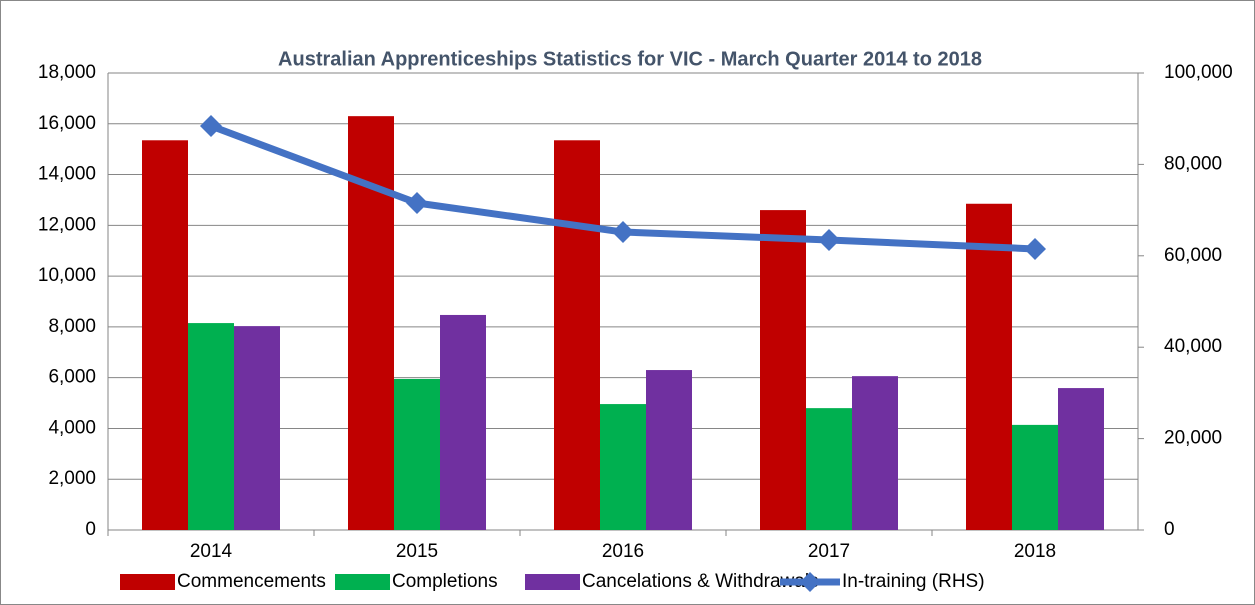 This screenshot has width=1255, height=605. What do you see at coordinates (417, 551) in the screenshot?
I see `x-tick-label: 2015` at bounding box center [417, 551].